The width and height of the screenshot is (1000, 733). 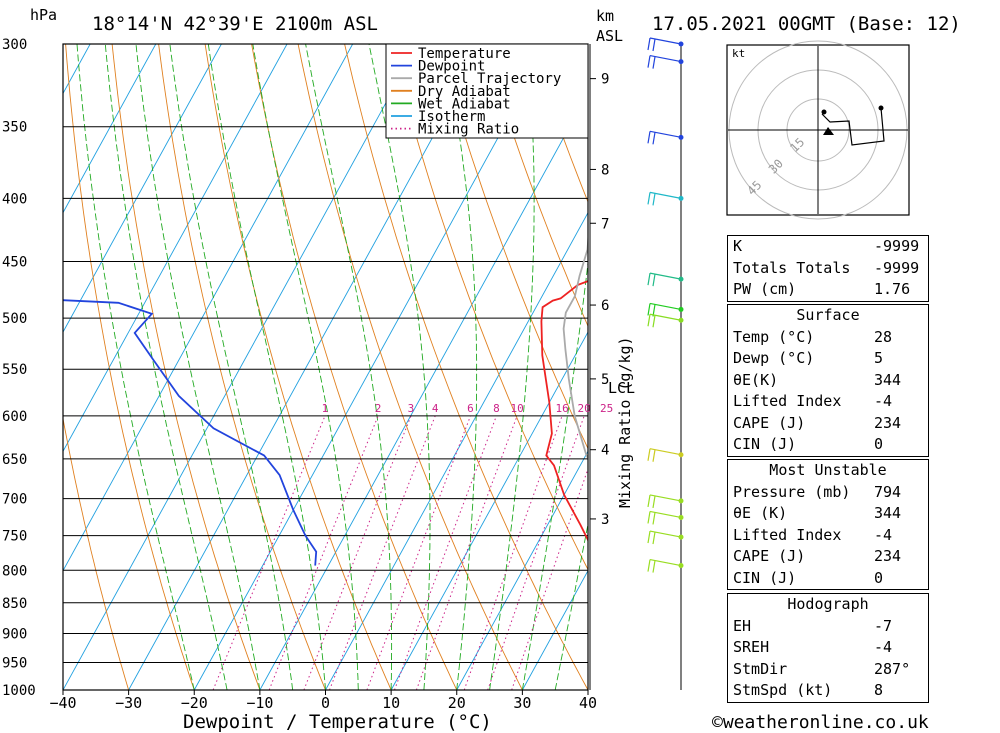 What do you see at coordinates (14, 571) in the screenshot?
I see `pressure-tick-label: 800` at bounding box center [14, 571].